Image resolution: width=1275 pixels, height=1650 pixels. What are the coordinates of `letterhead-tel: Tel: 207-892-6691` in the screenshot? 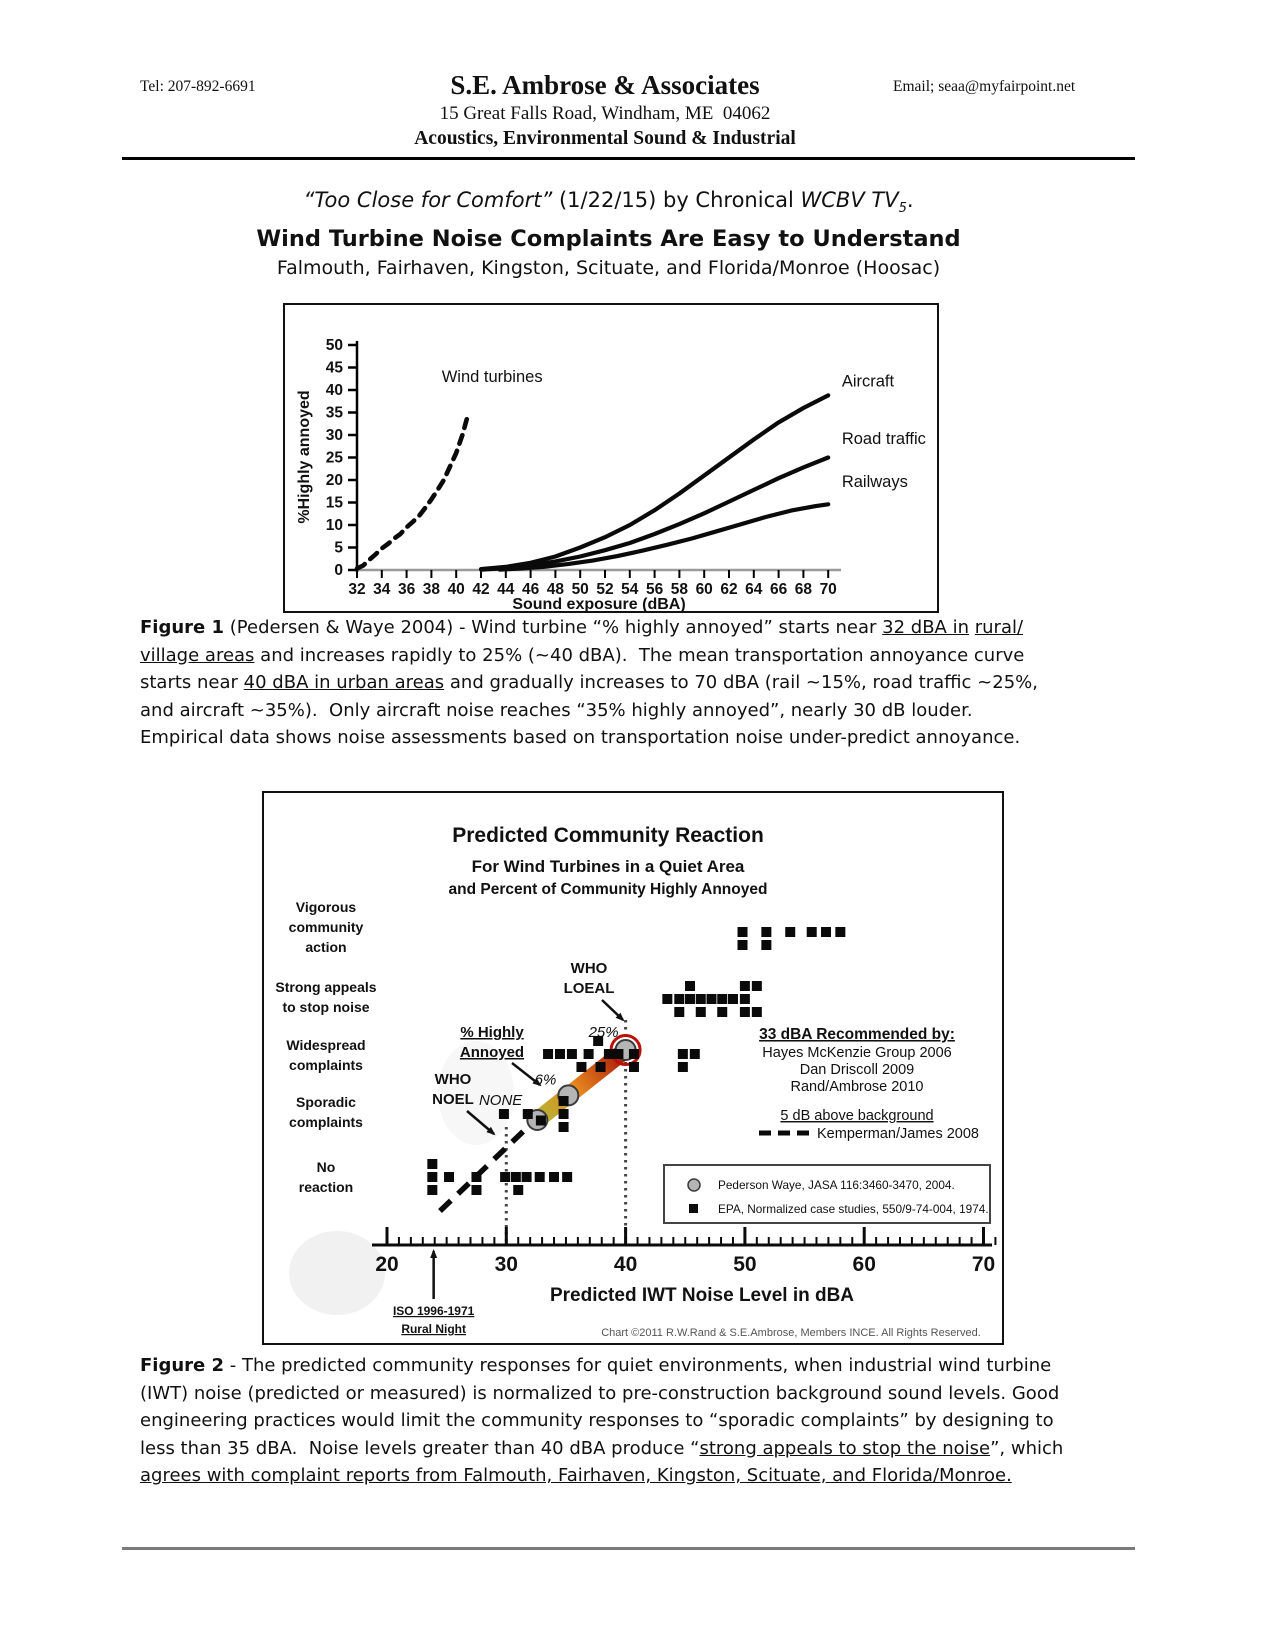 It's located at (198, 86).